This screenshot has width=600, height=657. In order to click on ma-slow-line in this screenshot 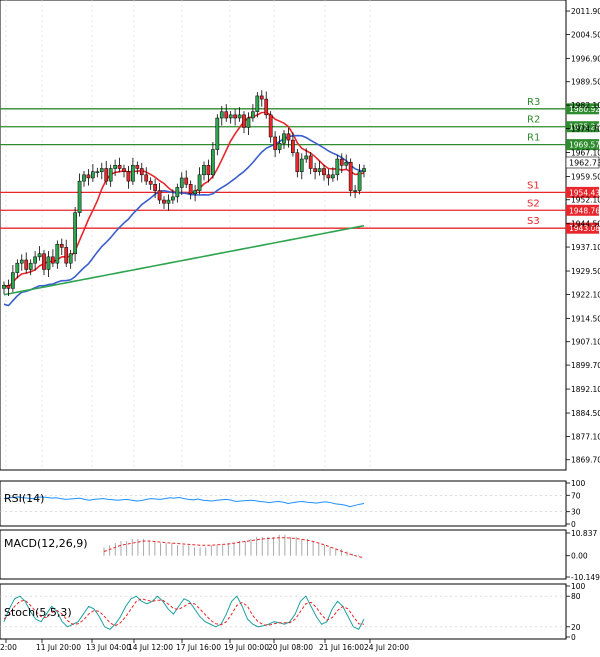, I will do `click(184, 260)`.